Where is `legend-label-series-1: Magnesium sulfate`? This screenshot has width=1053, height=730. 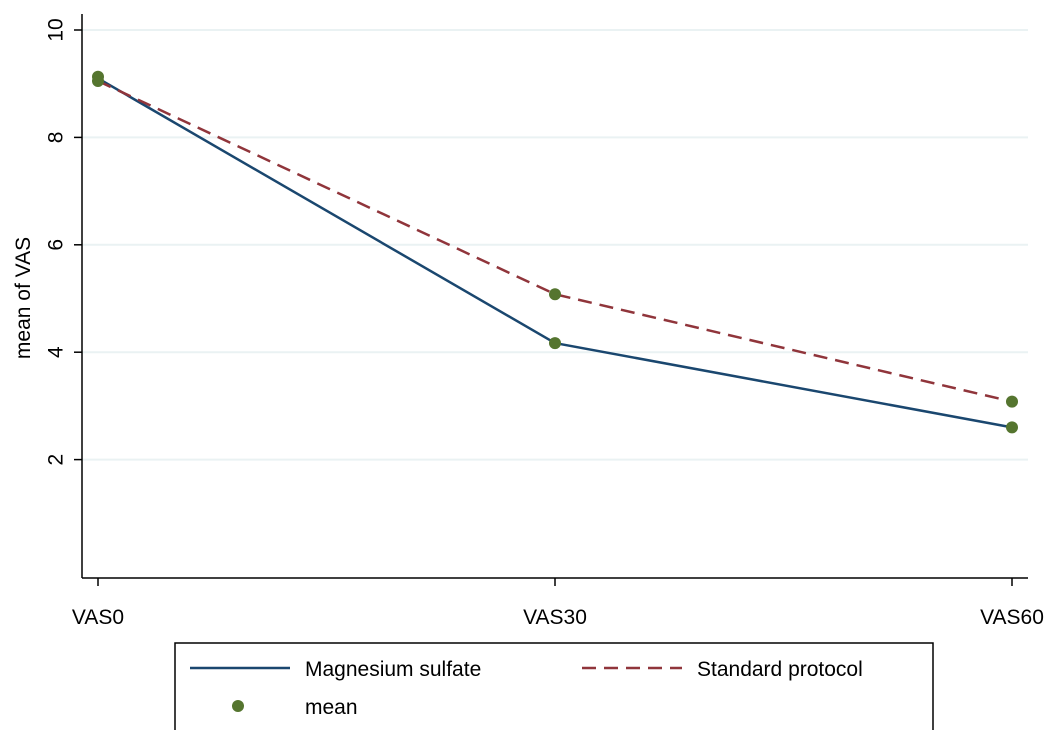 legend-label-series-1: Magnesium sulfate is located at coordinates (393, 669).